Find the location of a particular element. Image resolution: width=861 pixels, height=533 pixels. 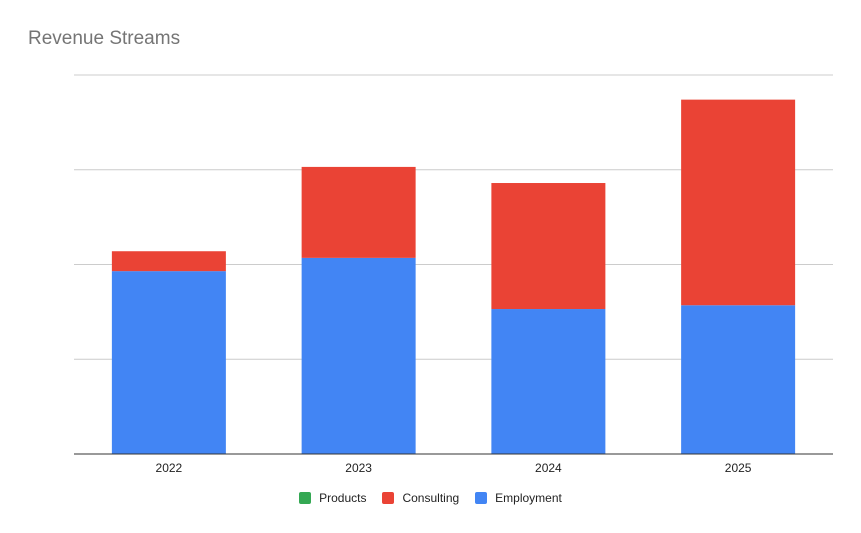

bar-consulting-2025 is located at coordinates (738, 202).